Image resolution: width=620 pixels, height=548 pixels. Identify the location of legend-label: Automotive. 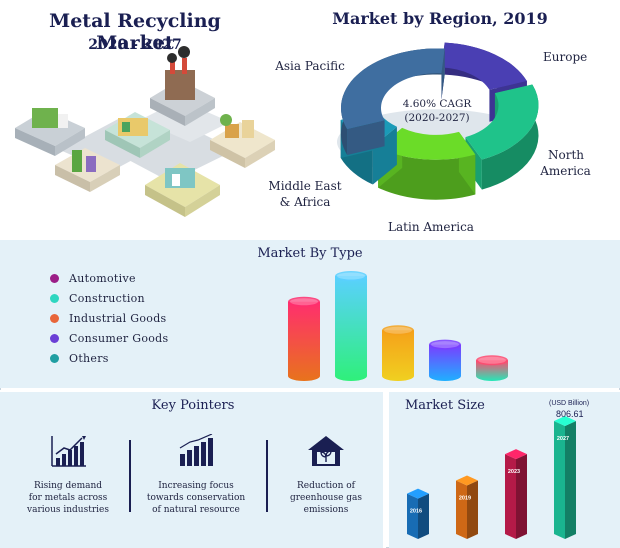
(102, 278).